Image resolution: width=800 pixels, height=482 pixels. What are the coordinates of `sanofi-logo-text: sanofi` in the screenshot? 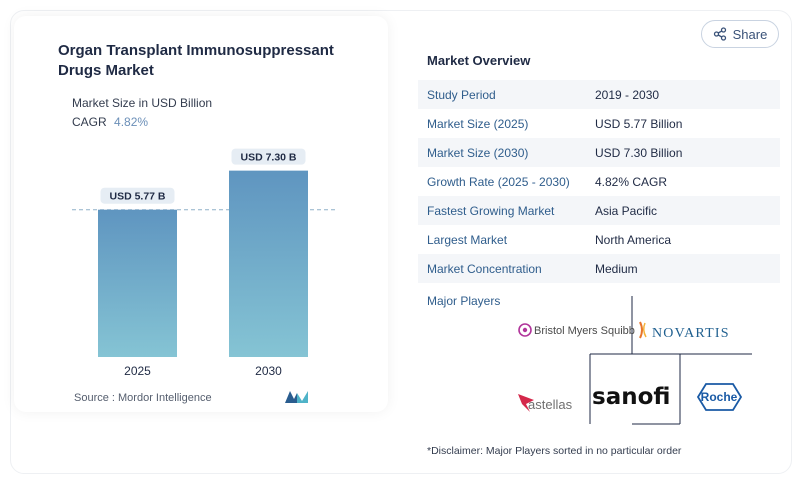 It's located at (631, 397).